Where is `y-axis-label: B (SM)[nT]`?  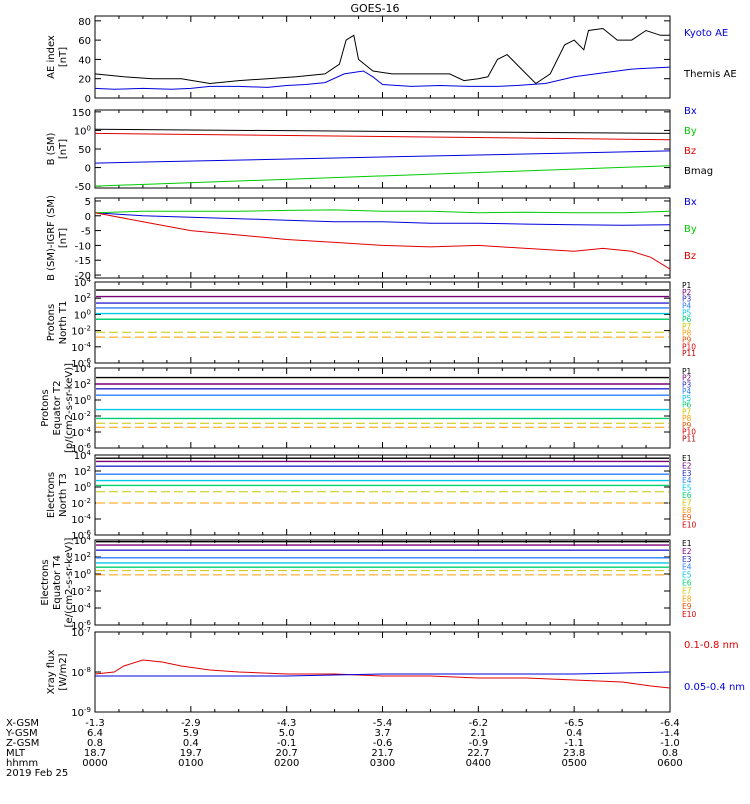 y-axis-label: B (SM)[nT] is located at coordinates (57, 148).